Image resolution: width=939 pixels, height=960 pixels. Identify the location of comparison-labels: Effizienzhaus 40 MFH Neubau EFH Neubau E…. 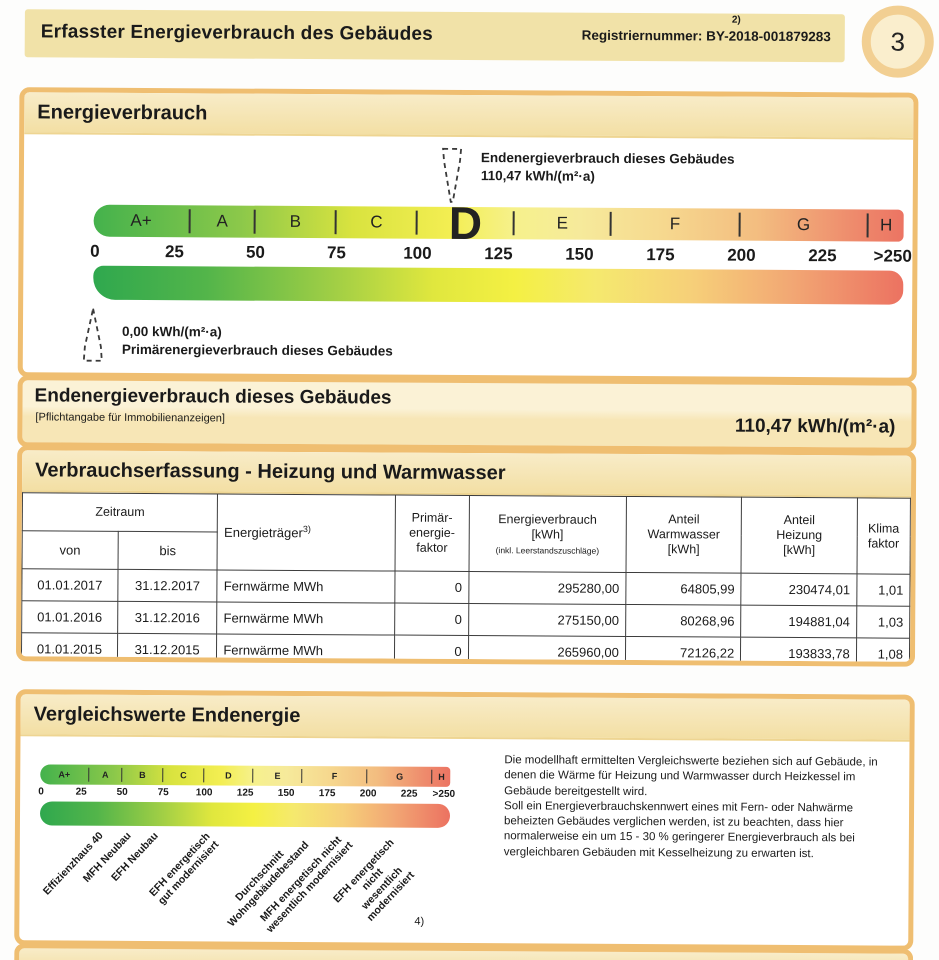
(254, 885).